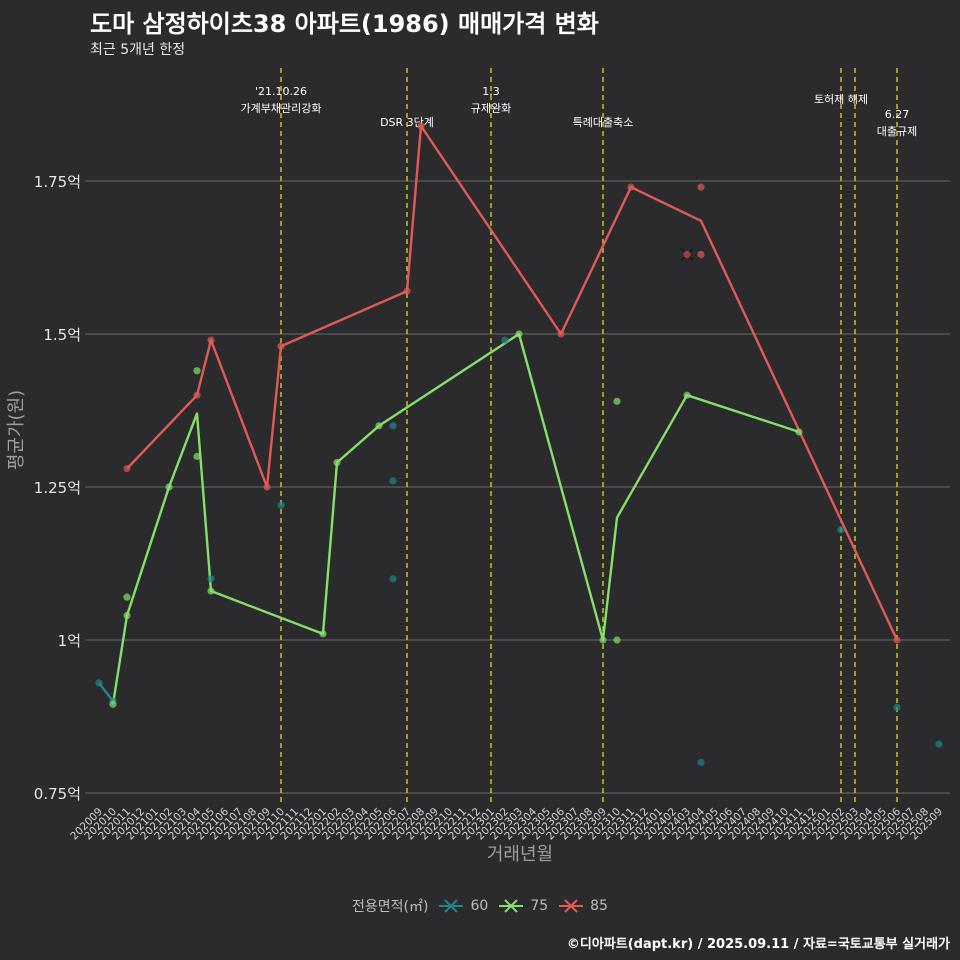  What do you see at coordinates (571, 906) in the screenshot?
I see `legend-key-85-icon` at bounding box center [571, 906].